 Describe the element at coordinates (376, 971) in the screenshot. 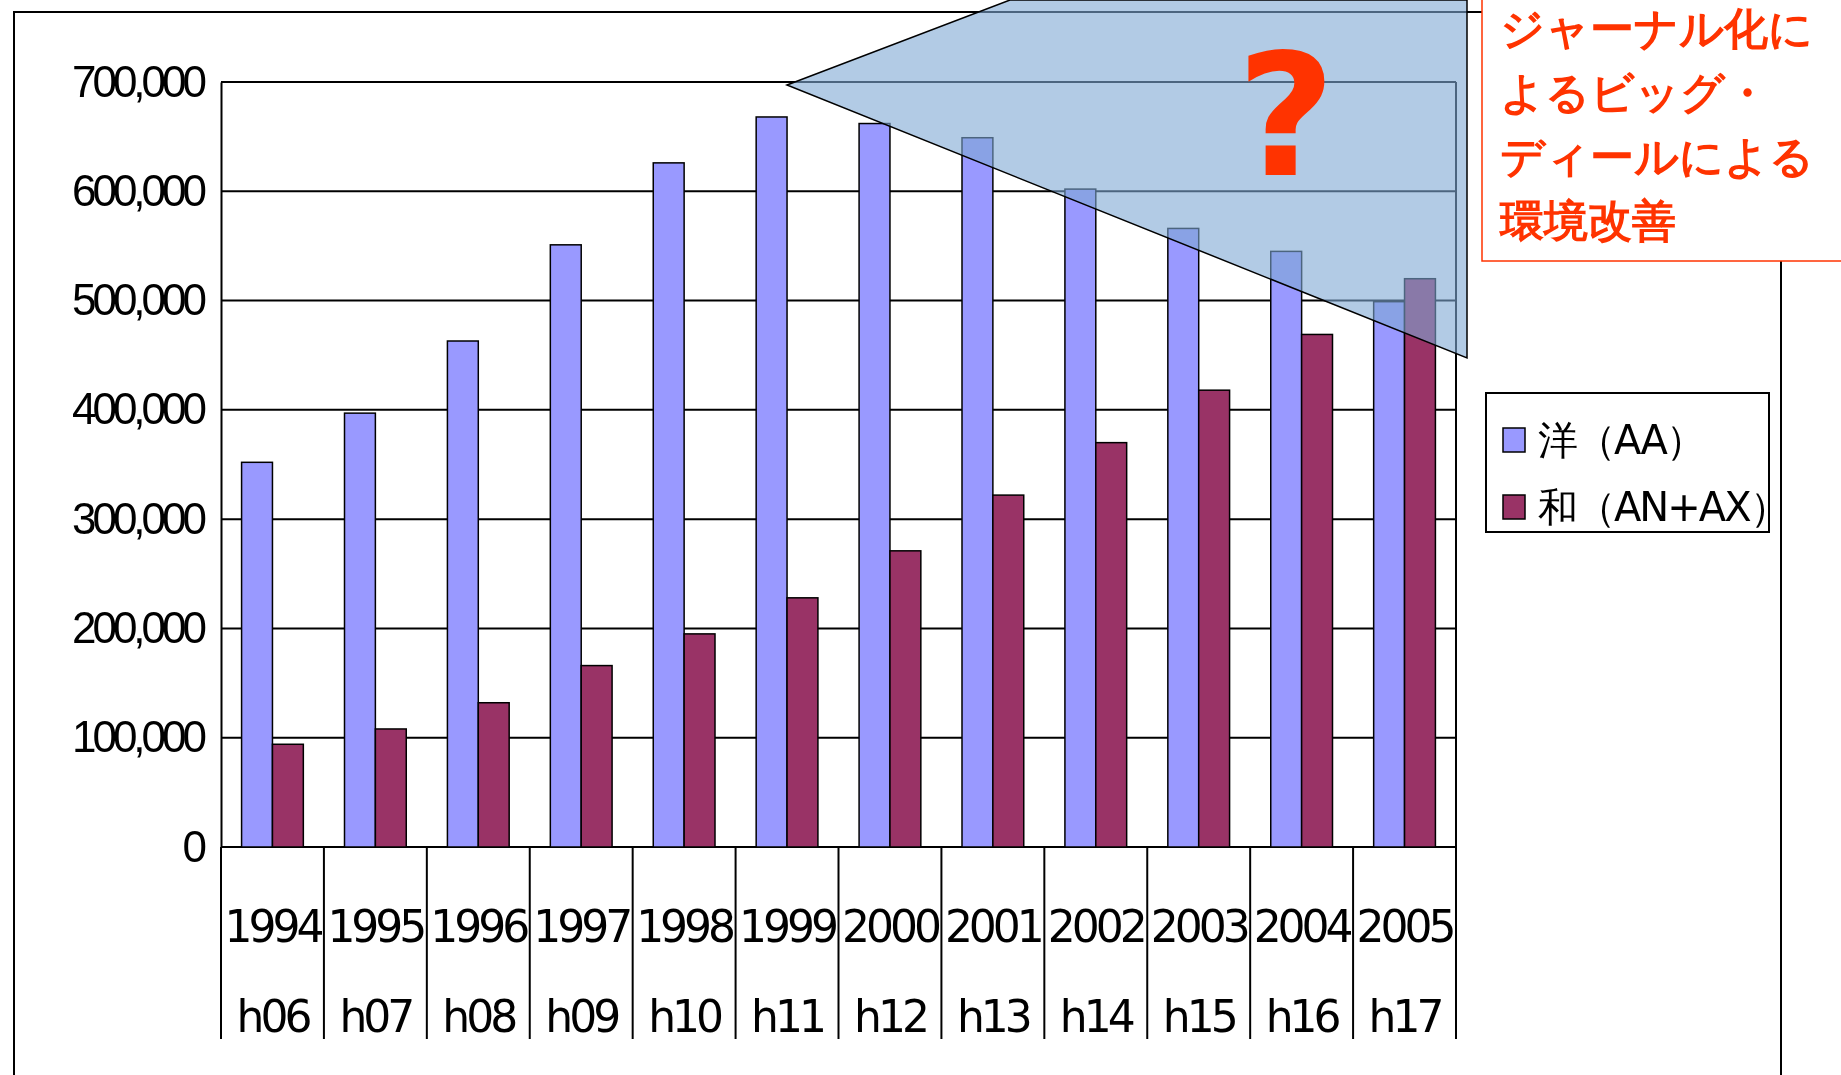

I see `x-tick-label: 1995 h07` at that location.